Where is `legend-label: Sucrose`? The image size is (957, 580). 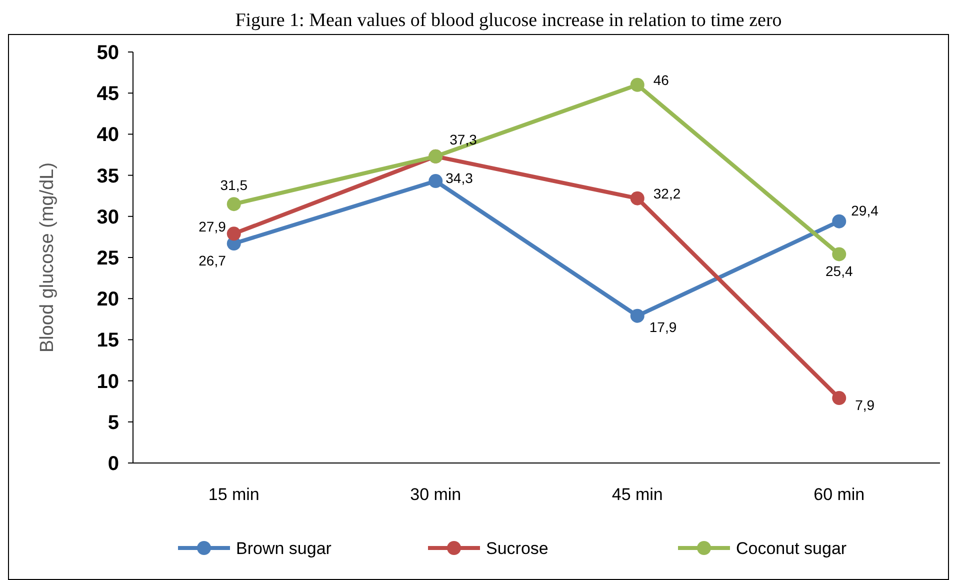 legend-label: Sucrose is located at coordinates (517, 548).